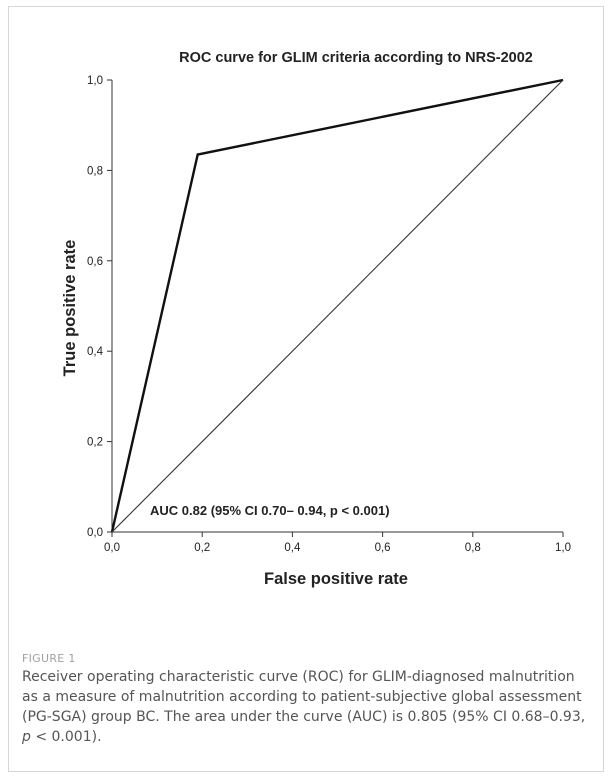  I want to click on x-tick-label: 1,0, so click(563, 548).